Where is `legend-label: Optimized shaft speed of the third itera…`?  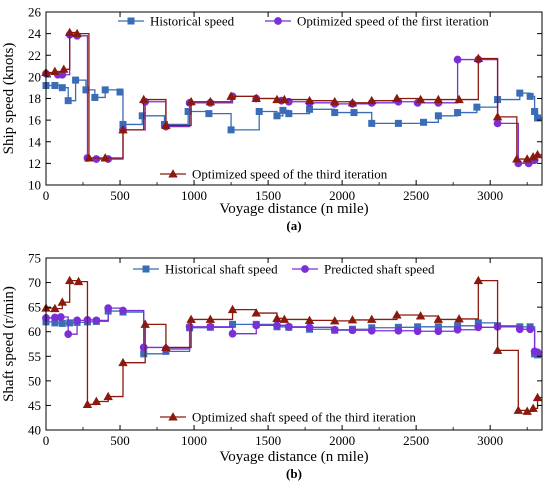 legend-label: Optimized shaft speed of the third itera… is located at coordinates (304, 417).